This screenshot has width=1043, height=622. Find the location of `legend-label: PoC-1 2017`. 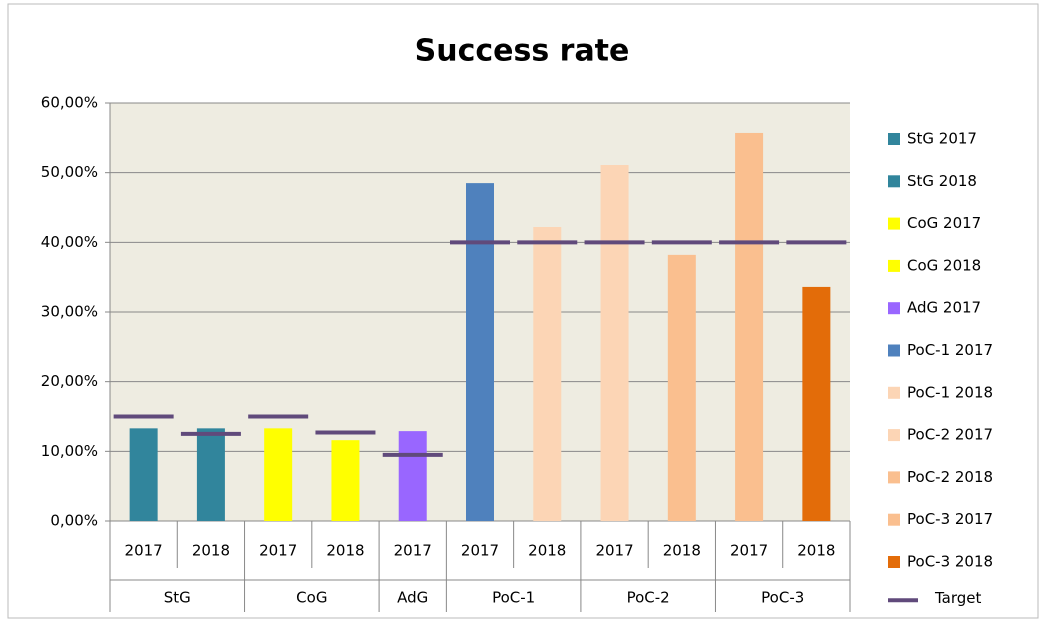

legend-label: PoC-1 2017 is located at coordinates (950, 350).